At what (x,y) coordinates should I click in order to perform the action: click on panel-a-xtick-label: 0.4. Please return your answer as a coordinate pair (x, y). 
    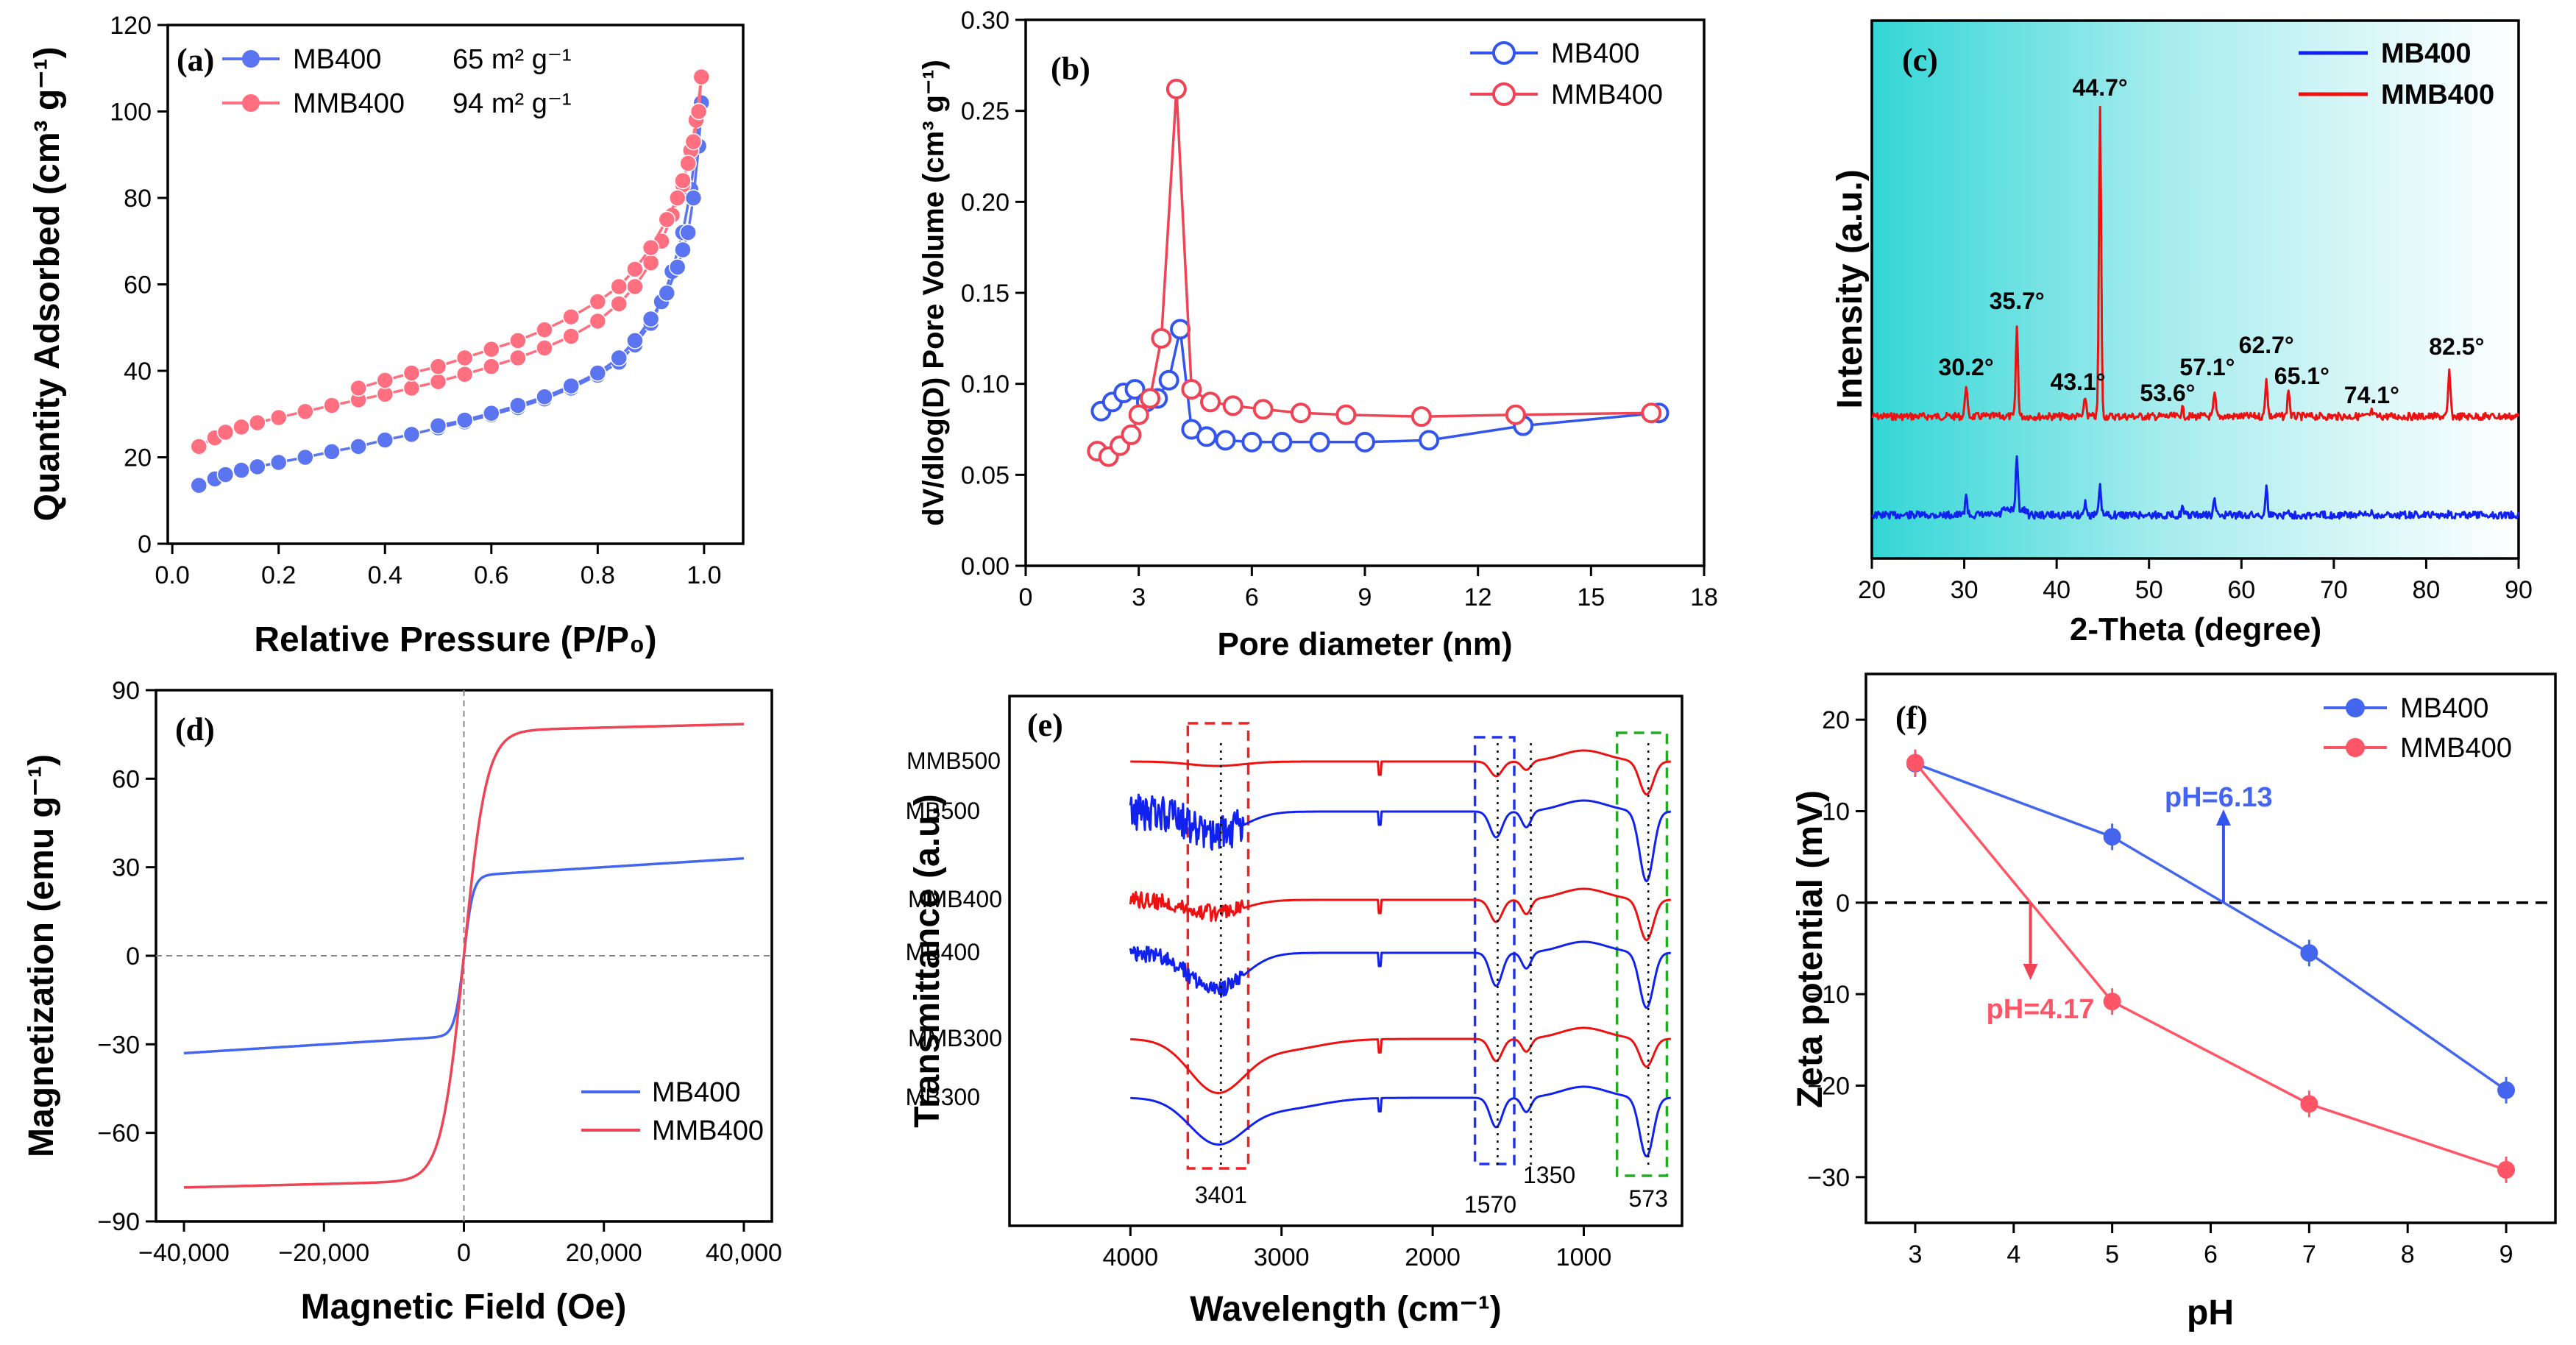
    Looking at the image, I should click on (385, 575).